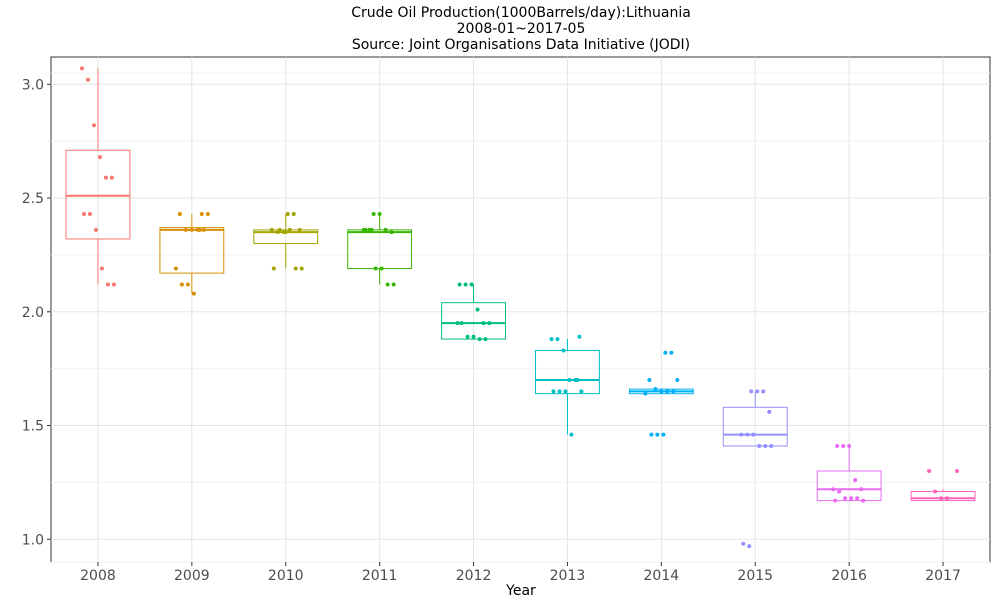  Describe the element at coordinates (286, 576) in the screenshot. I see `x-tick-label: 2010` at that location.